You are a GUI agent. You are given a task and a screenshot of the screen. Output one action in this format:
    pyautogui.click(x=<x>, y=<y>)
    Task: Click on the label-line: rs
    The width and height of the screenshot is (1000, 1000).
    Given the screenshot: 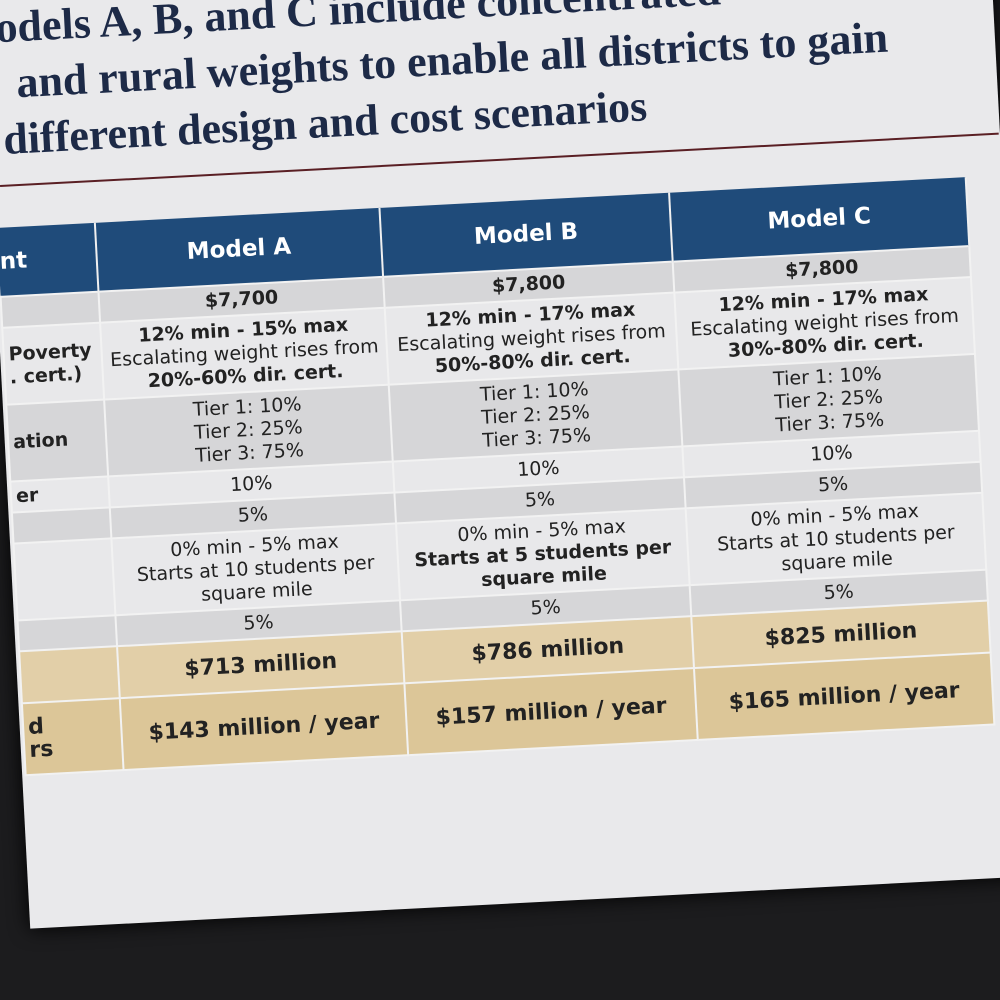 What is the action you would take?
    pyautogui.click(x=41, y=749)
    